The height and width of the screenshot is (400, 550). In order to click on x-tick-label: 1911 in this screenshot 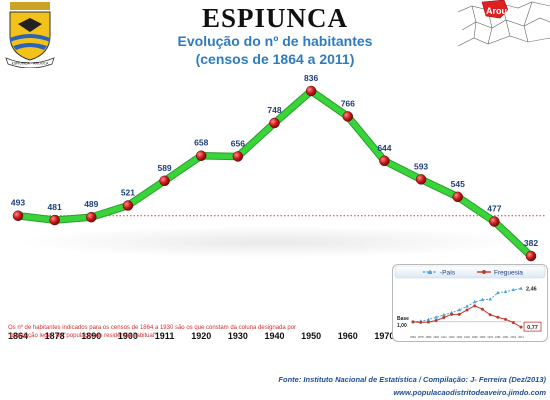, I will do `click(165, 336)`.